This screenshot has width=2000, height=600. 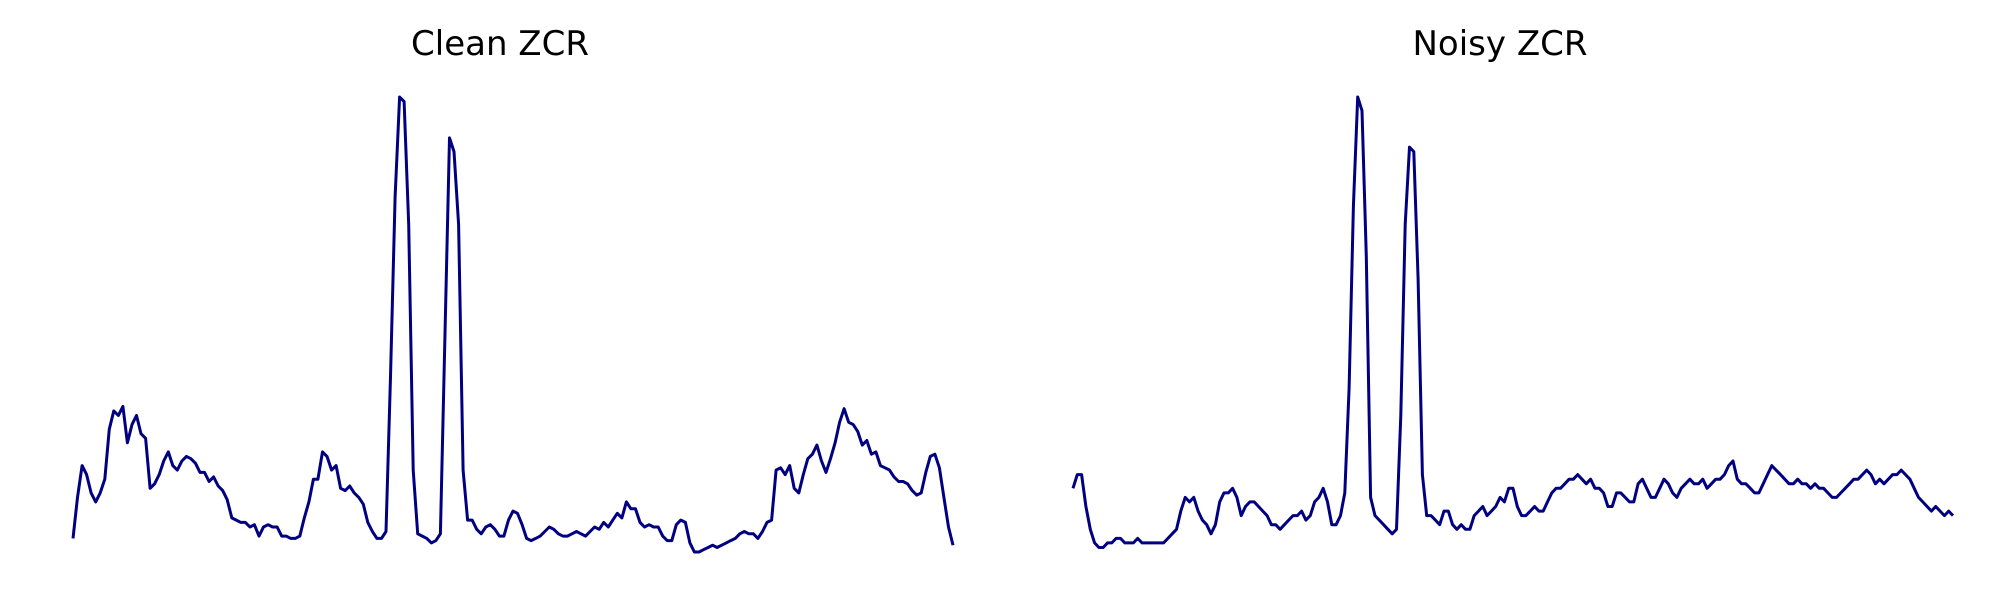 What do you see at coordinates (500, 44) in the screenshot?
I see `clean-zcr-title: Clean ZCR` at bounding box center [500, 44].